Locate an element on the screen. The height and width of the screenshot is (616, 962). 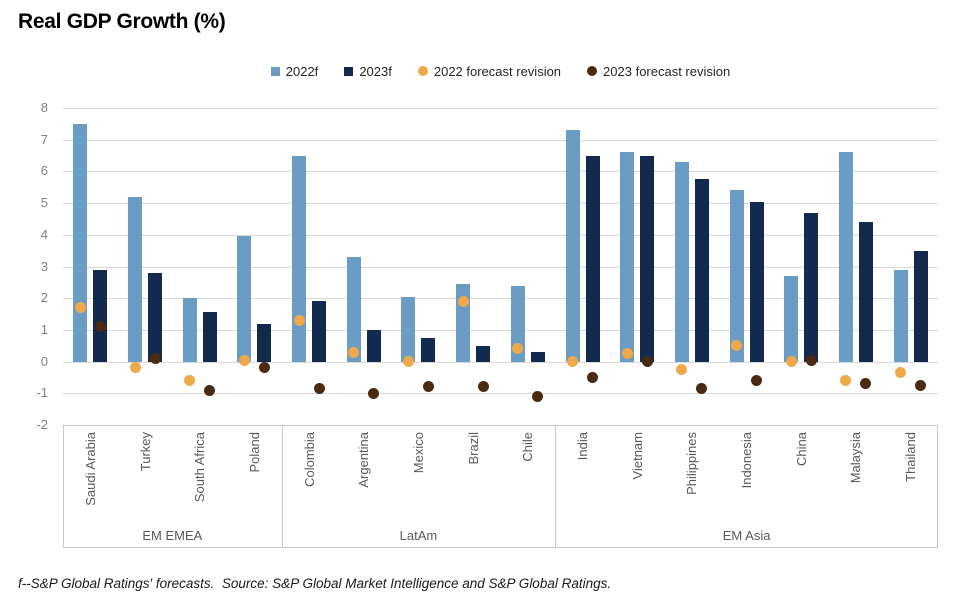
legend-item-2023-forecast-revision: 2023 forecast revision is located at coordinates (658, 71).